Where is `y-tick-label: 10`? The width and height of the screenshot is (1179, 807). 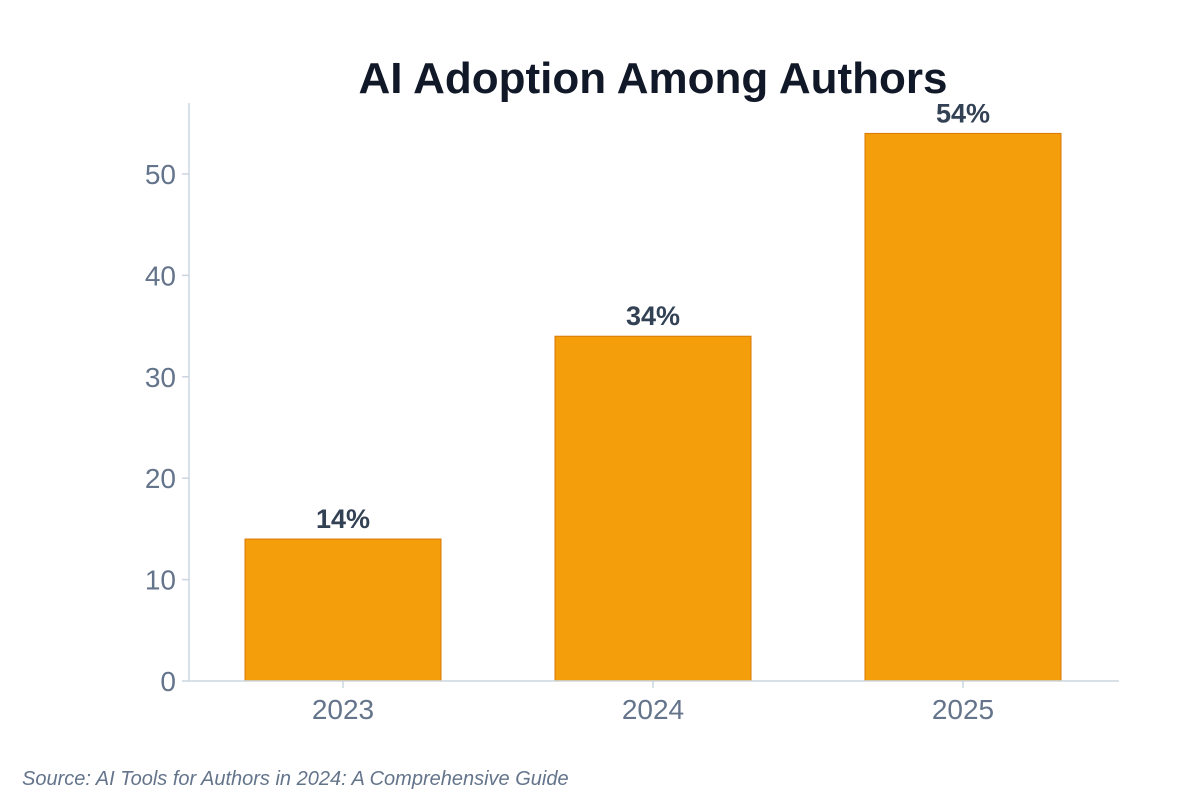 y-tick-label: 10 is located at coordinates (160, 580).